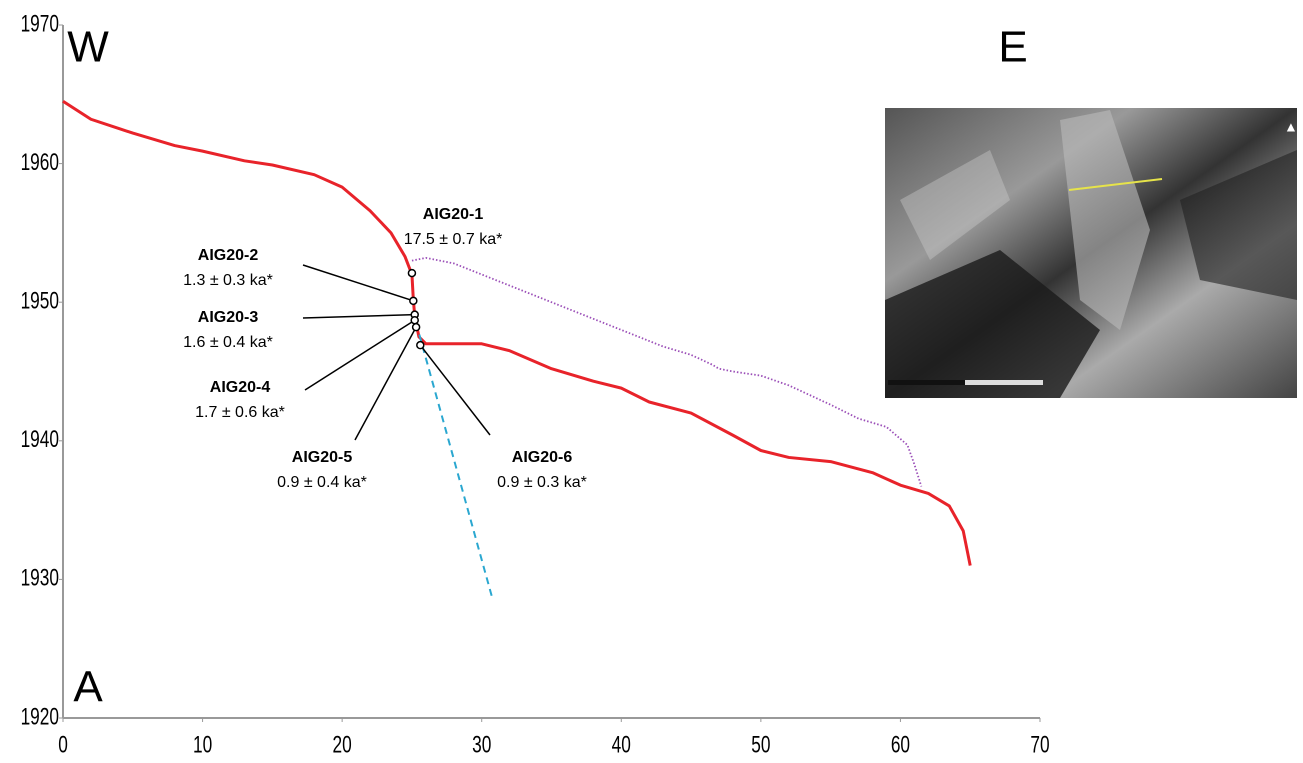 Image resolution: width=1303 pixels, height=763 pixels. What do you see at coordinates (40, 24) in the screenshot?
I see `y-tick-label: 1970` at bounding box center [40, 24].